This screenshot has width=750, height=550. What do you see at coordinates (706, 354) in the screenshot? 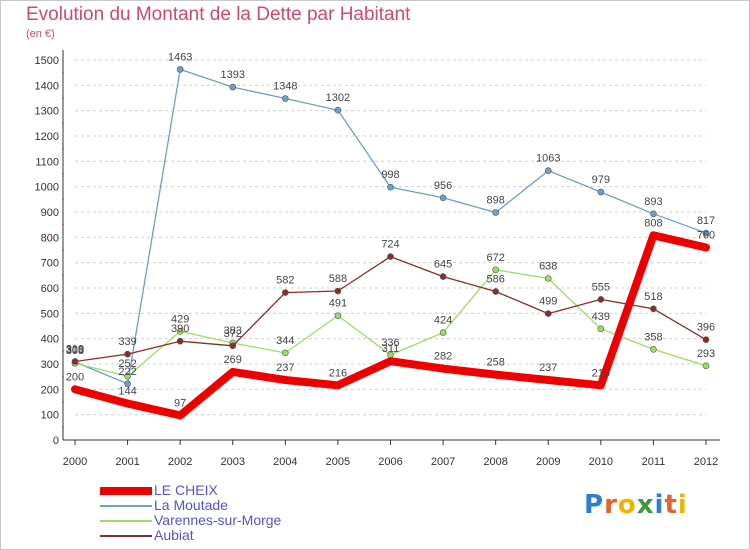
I see `data-label: 293` at bounding box center [706, 354].